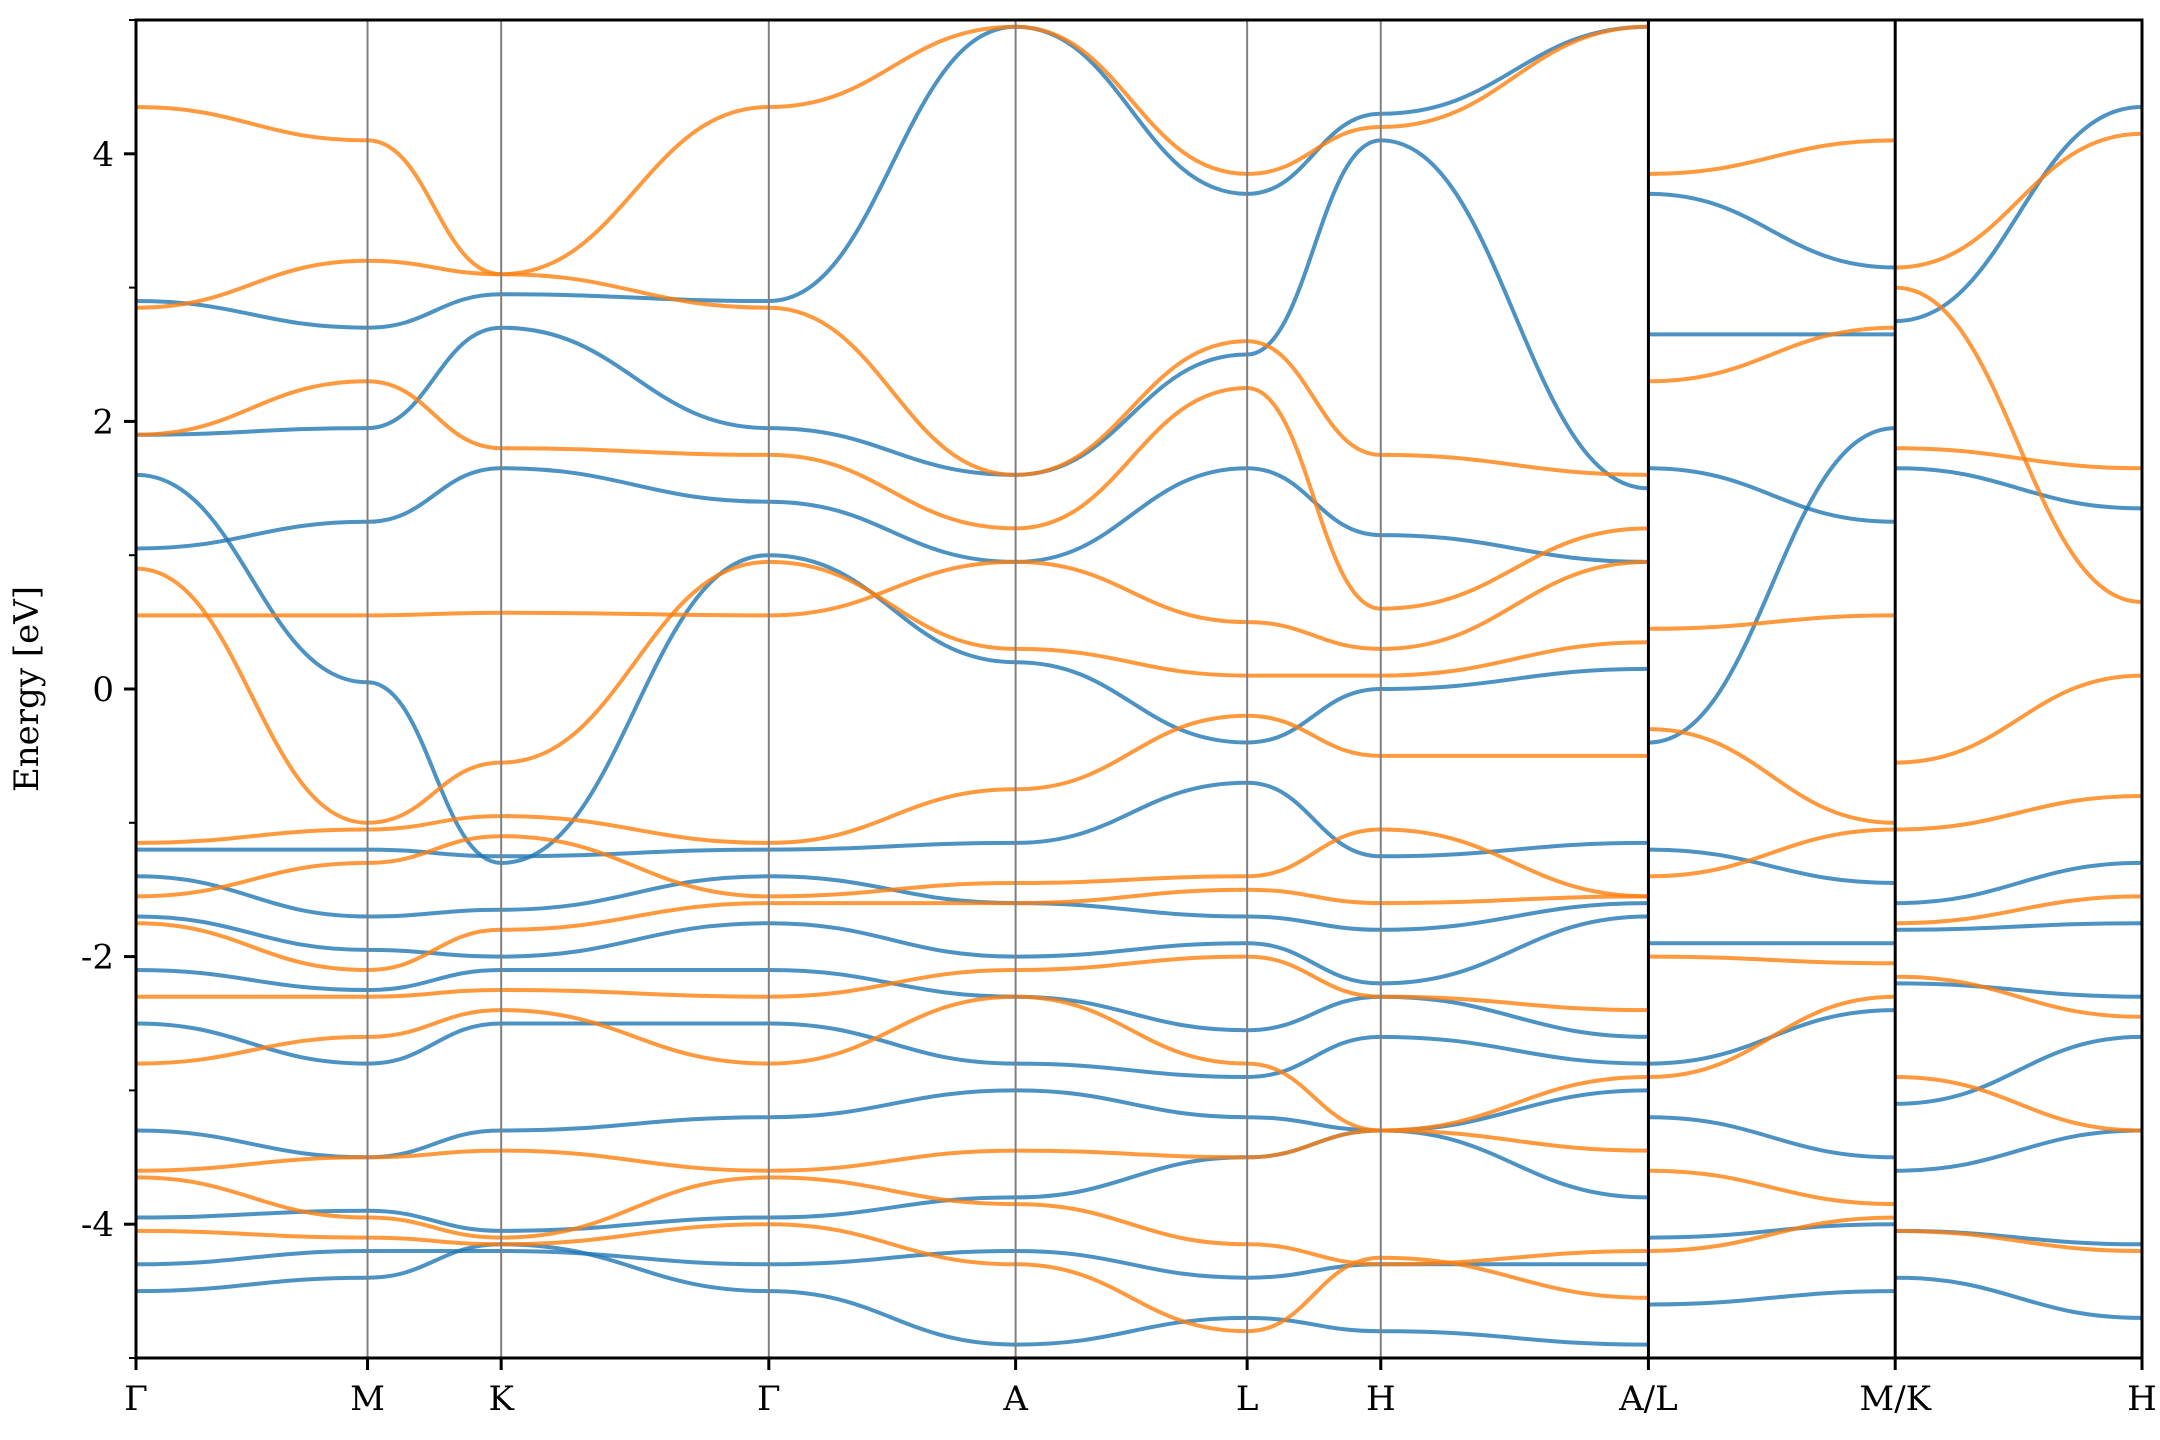 The width and height of the screenshot is (2160, 1440). What do you see at coordinates (1648, 1399) in the screenshot?
I see `x-tick-label: A/L` at bounding box center [1648, 1399].